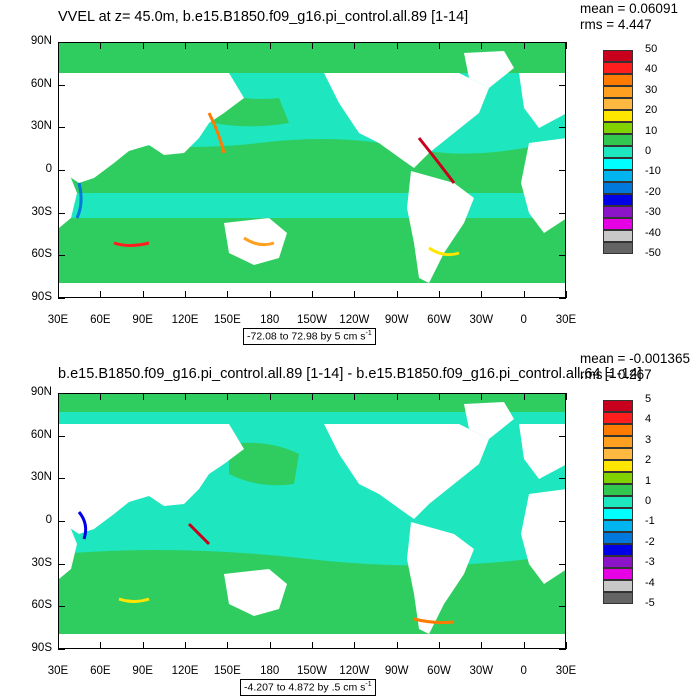  Describe the element at coordinates (48, 520) in the screenshot. I see `lat-label: 0` at that location.